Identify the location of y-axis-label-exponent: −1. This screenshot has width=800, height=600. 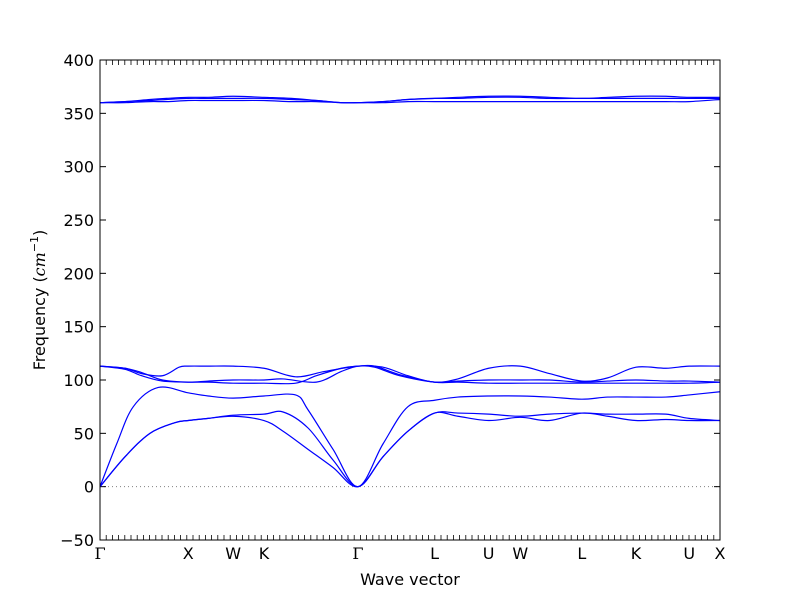
(34, 244).